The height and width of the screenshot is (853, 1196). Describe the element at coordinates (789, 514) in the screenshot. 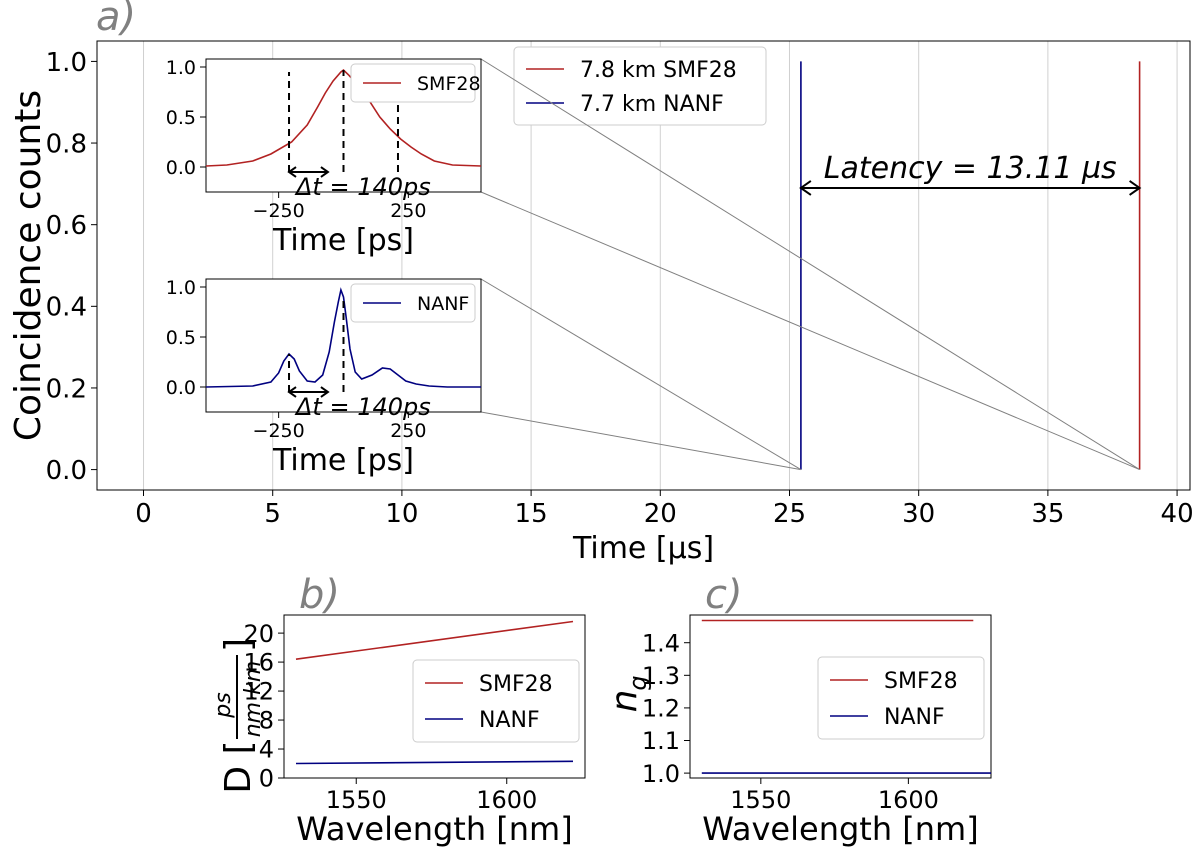

I see `x-tick-label: 25` at that location.